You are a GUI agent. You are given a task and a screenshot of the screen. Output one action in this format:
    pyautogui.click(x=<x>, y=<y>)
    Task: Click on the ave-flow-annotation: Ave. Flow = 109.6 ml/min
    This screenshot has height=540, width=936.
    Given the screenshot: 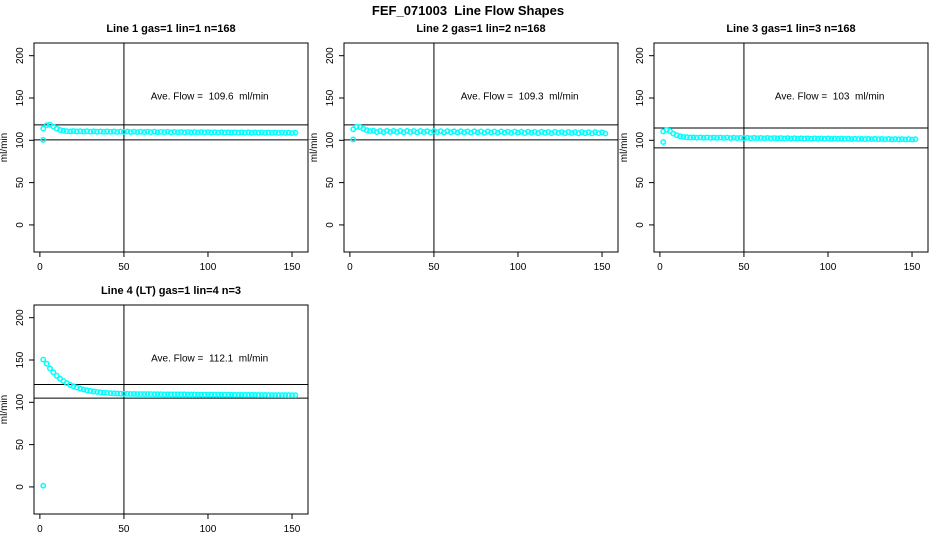 What is the action you would take?
    pyautogui.click(x=210, y=96)
    